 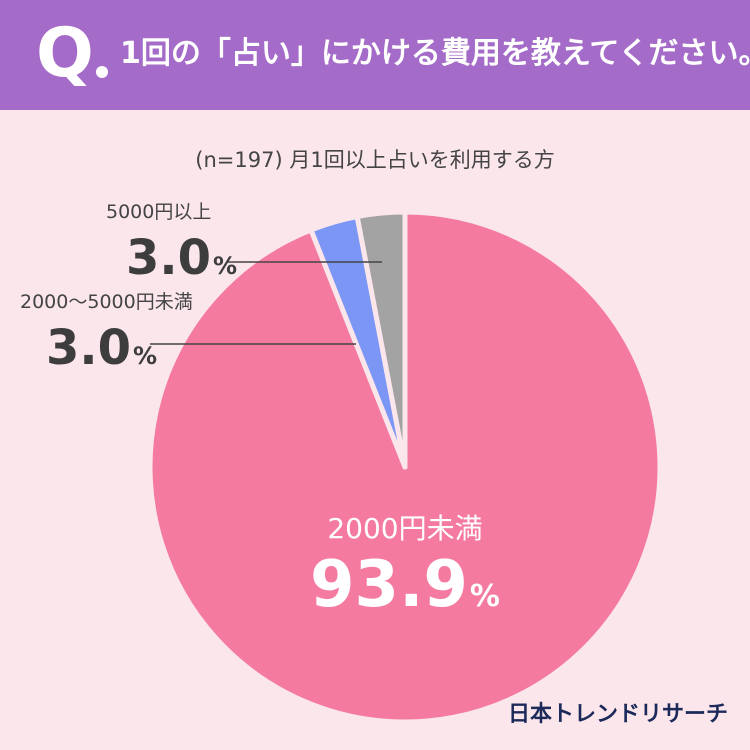 What do you see at coordinates (375, 160) in the screenshot?
I see `chart-title: (n=197) 月1回以上占いを利用する方` at bounding box center [375, 160].